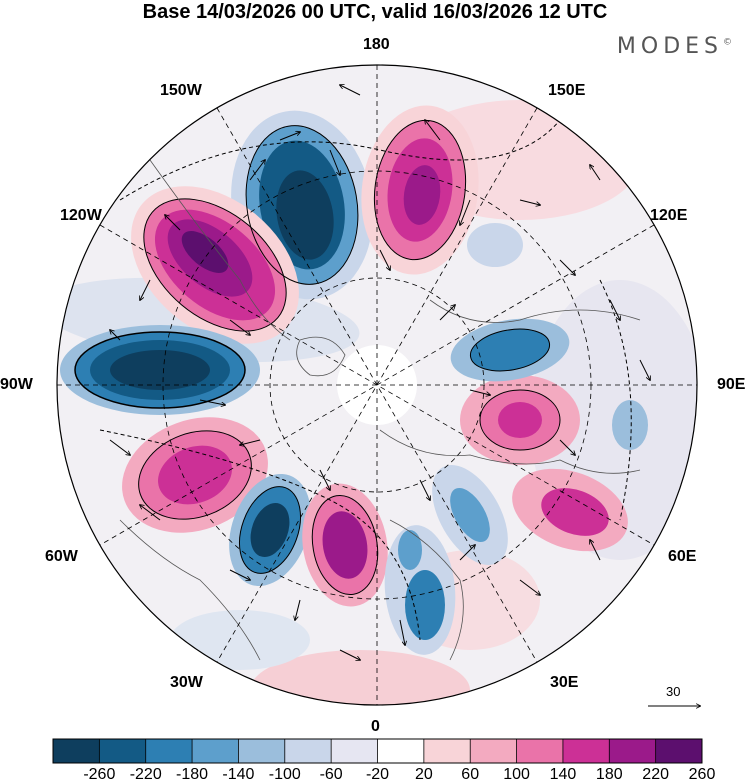 The image size is (750, 784). I want to click on colorbar-tick-label: 60, so click(470, 774).